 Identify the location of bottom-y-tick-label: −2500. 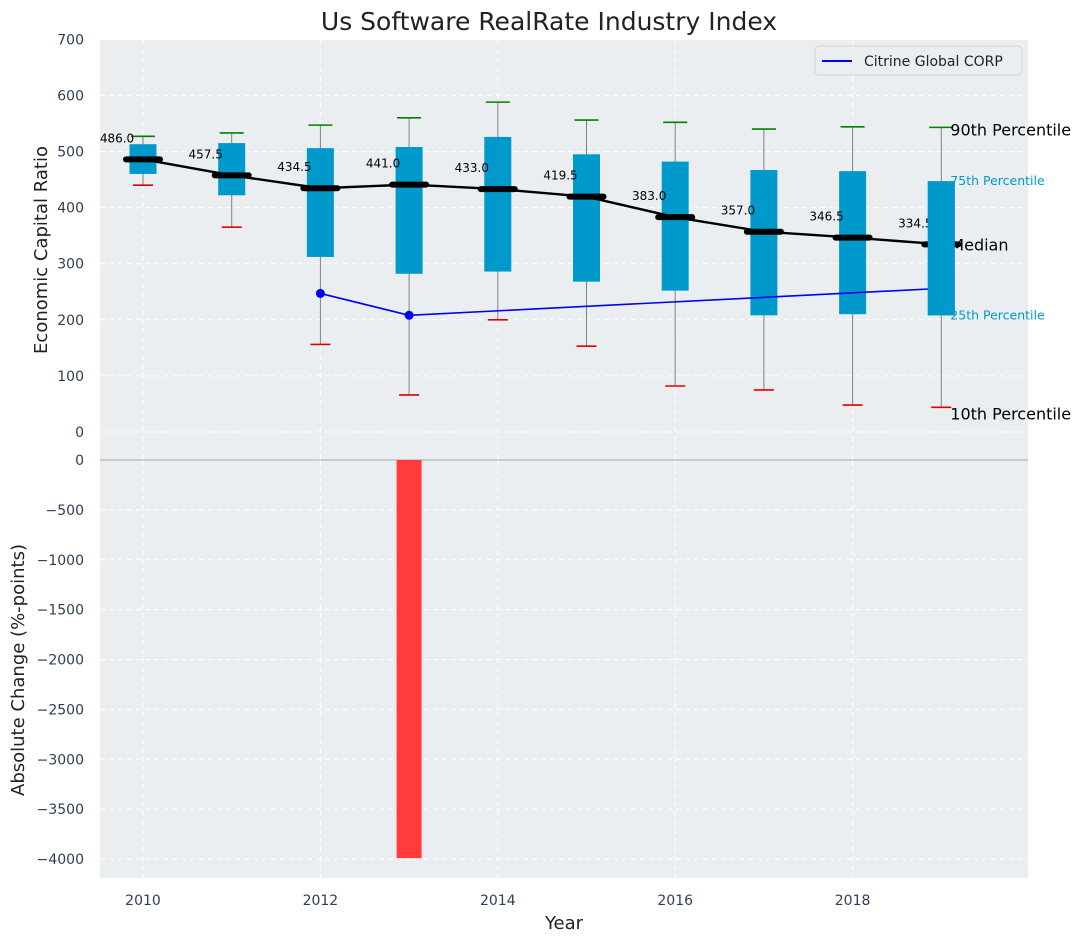
(60, 710).